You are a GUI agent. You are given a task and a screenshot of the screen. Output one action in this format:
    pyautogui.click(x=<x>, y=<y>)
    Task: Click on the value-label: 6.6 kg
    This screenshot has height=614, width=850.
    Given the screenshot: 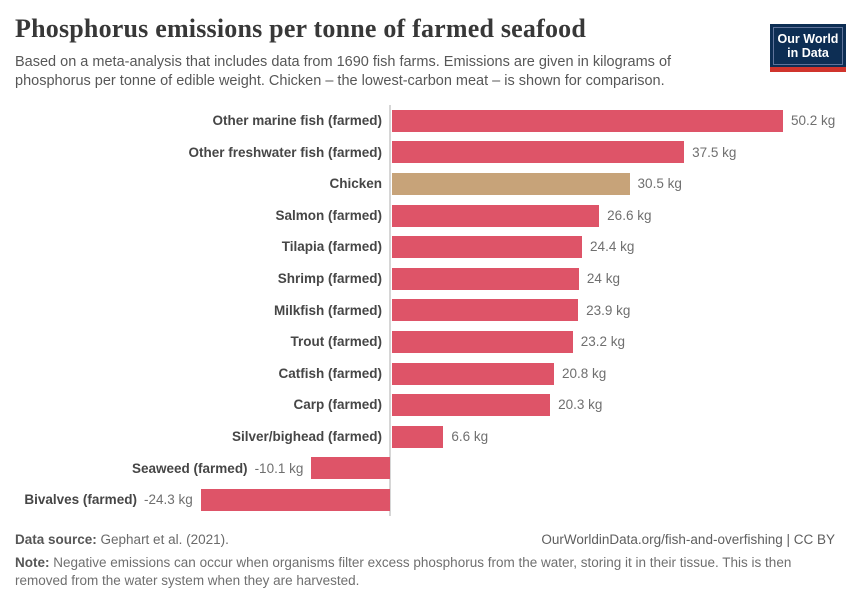 What is the action you would take?
    pyautogui.click(x=470, y=437)
    